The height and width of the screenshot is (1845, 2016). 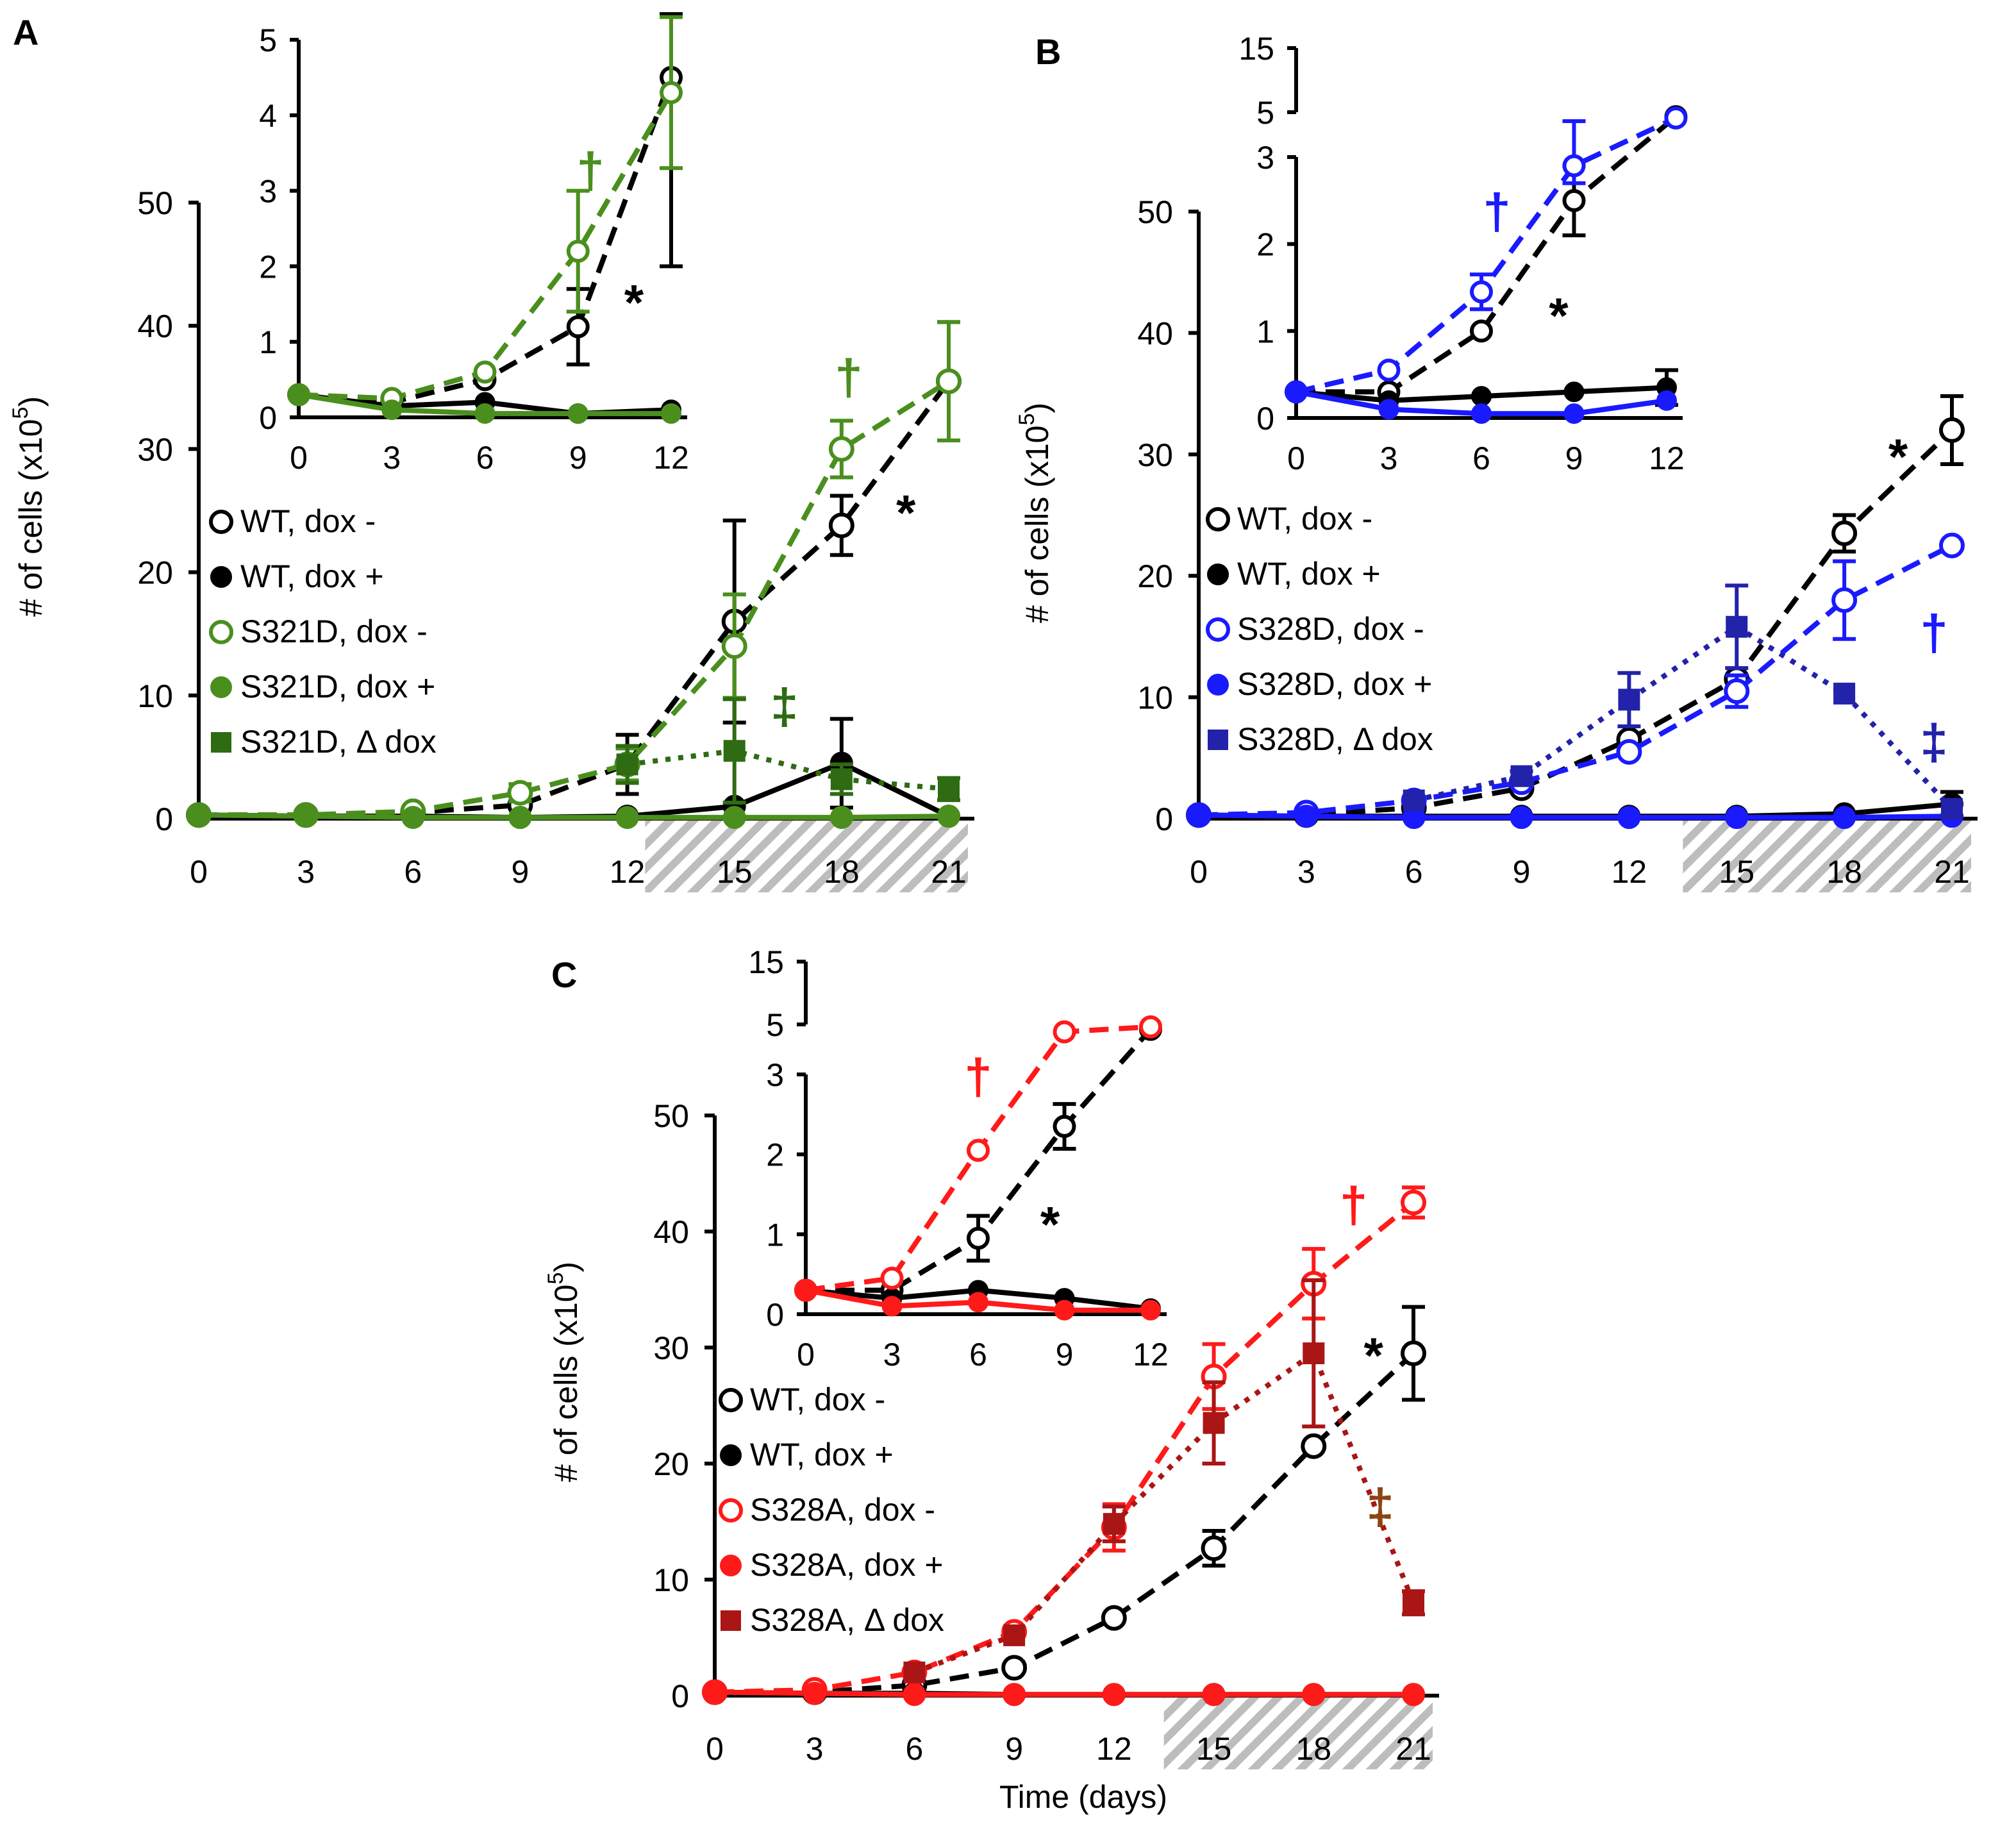 I want to click on legend-item: S328D, dox +, so click(x=1319, y=684).